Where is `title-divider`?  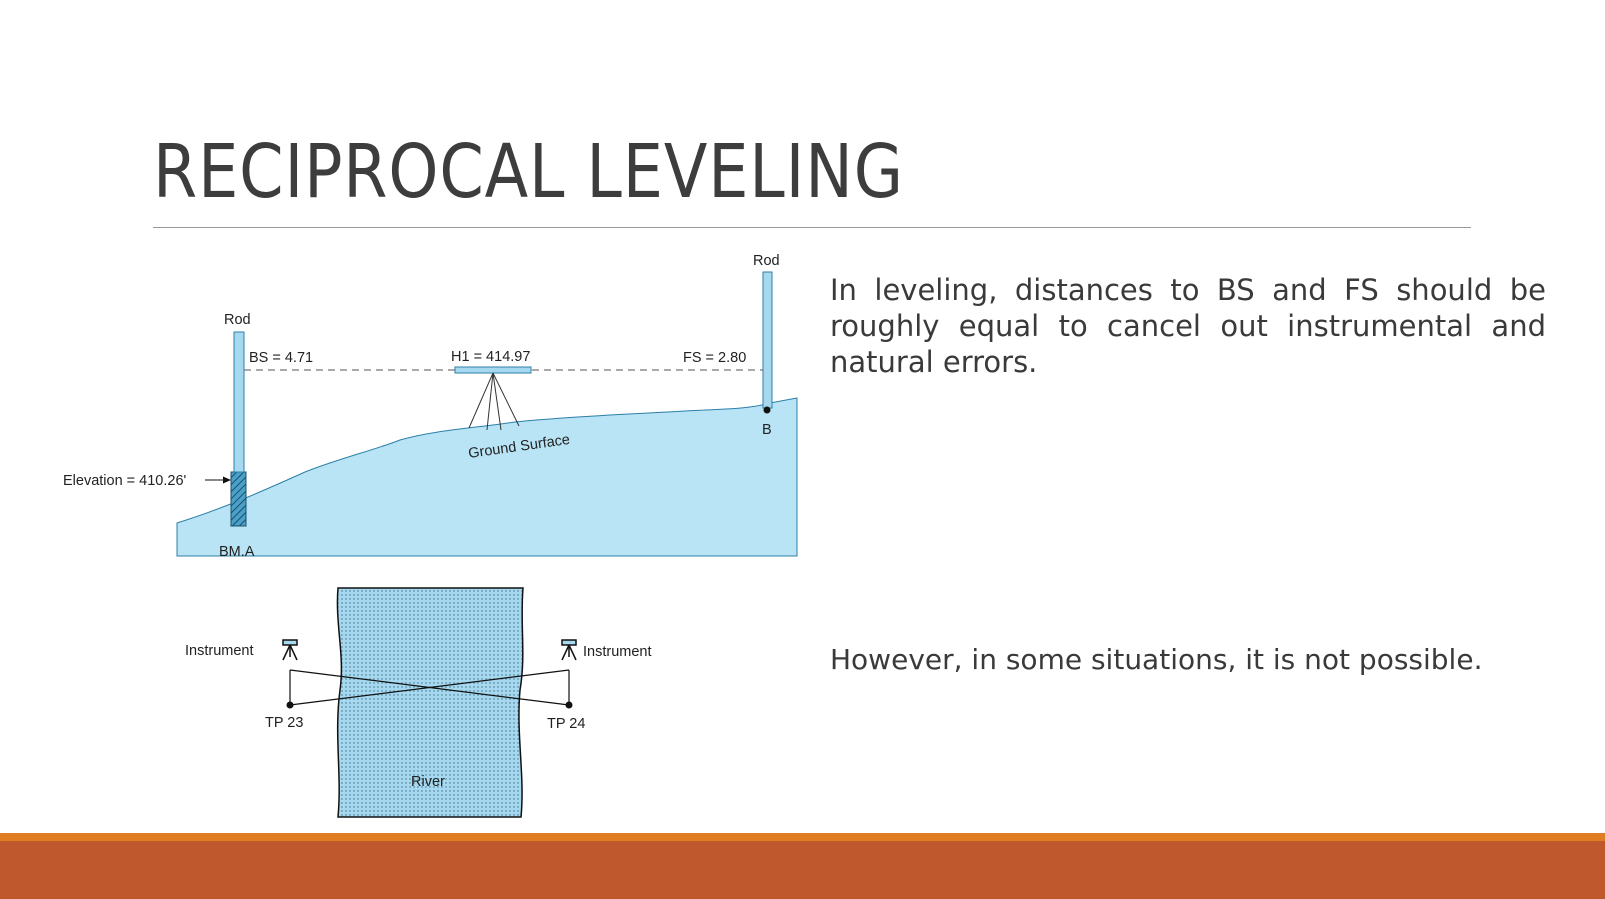
title-divider is located at coordinates (812, 227).